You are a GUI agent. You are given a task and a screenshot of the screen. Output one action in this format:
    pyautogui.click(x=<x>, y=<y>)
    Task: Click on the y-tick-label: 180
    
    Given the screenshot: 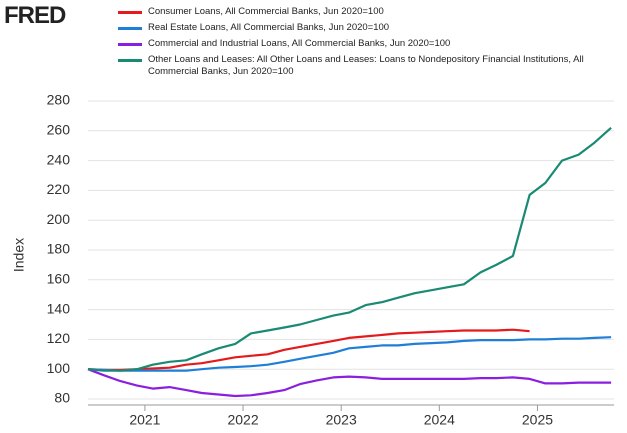 What is the action you would take?
    pyautogui.click(x=59, y=249)
    